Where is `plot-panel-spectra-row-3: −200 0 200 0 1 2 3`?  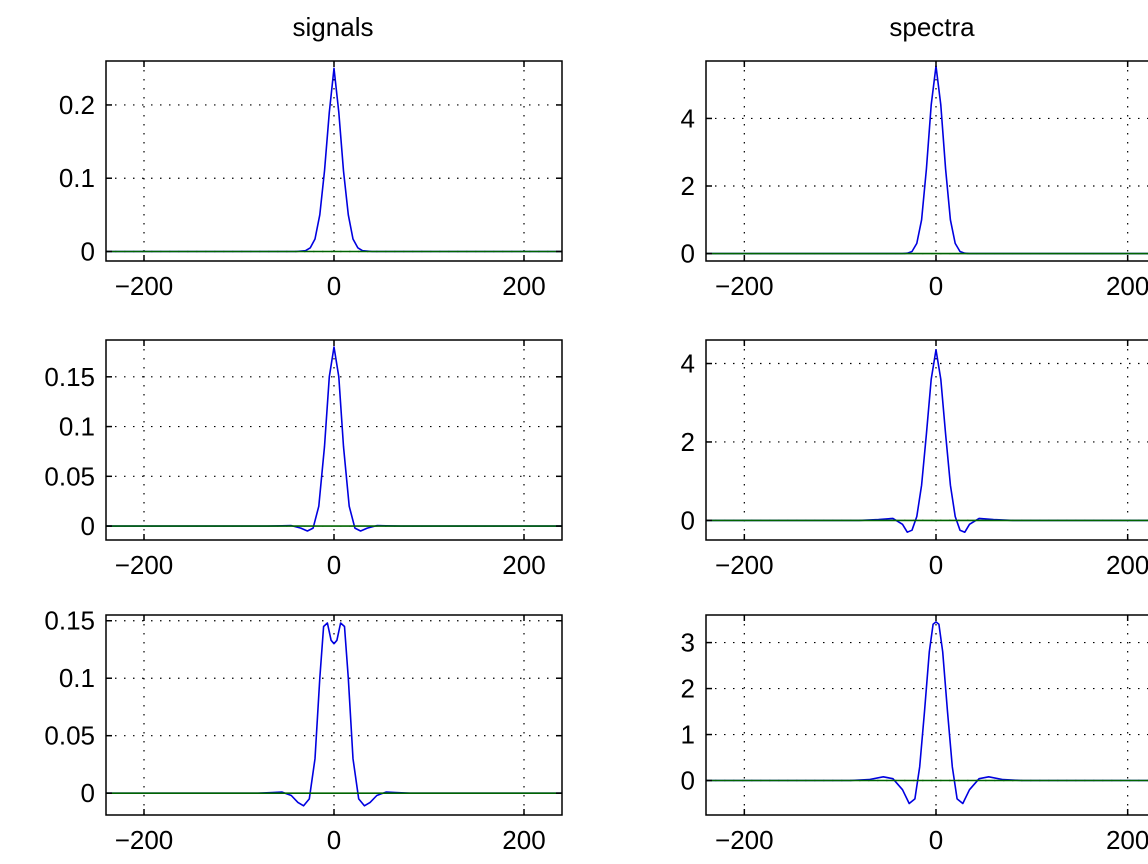 plot-panel-spectra-row-3: −200 0 200 0 1 2 3 is located at coordinates (914, 734).